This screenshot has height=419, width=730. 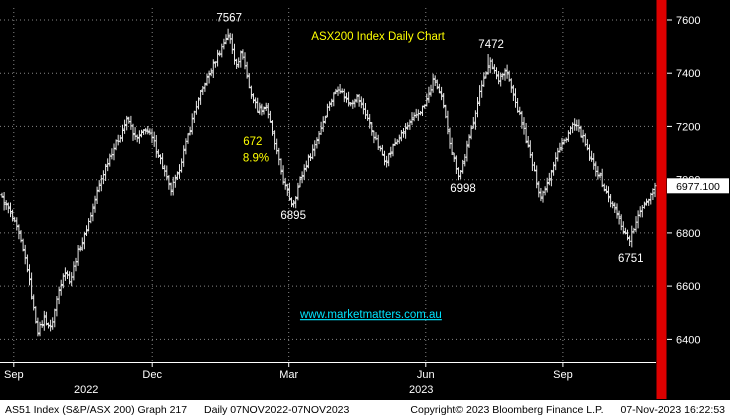 What do you see at coordinates (152, 375) in the screenshot?
I see `month-tick-label: Dec` at bounding box center [152, 375].